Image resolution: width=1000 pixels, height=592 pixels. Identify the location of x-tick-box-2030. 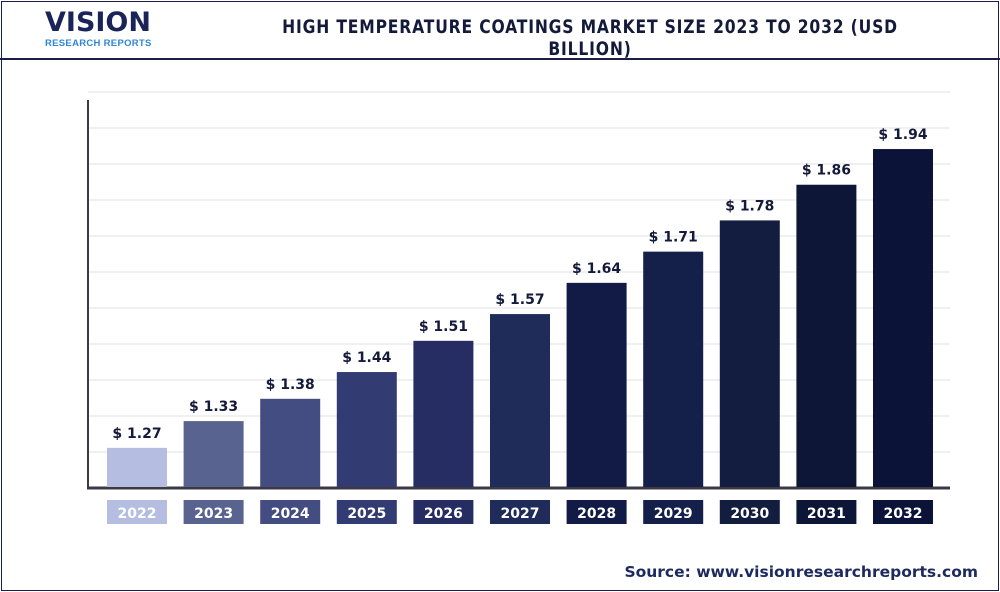
(749, 512).